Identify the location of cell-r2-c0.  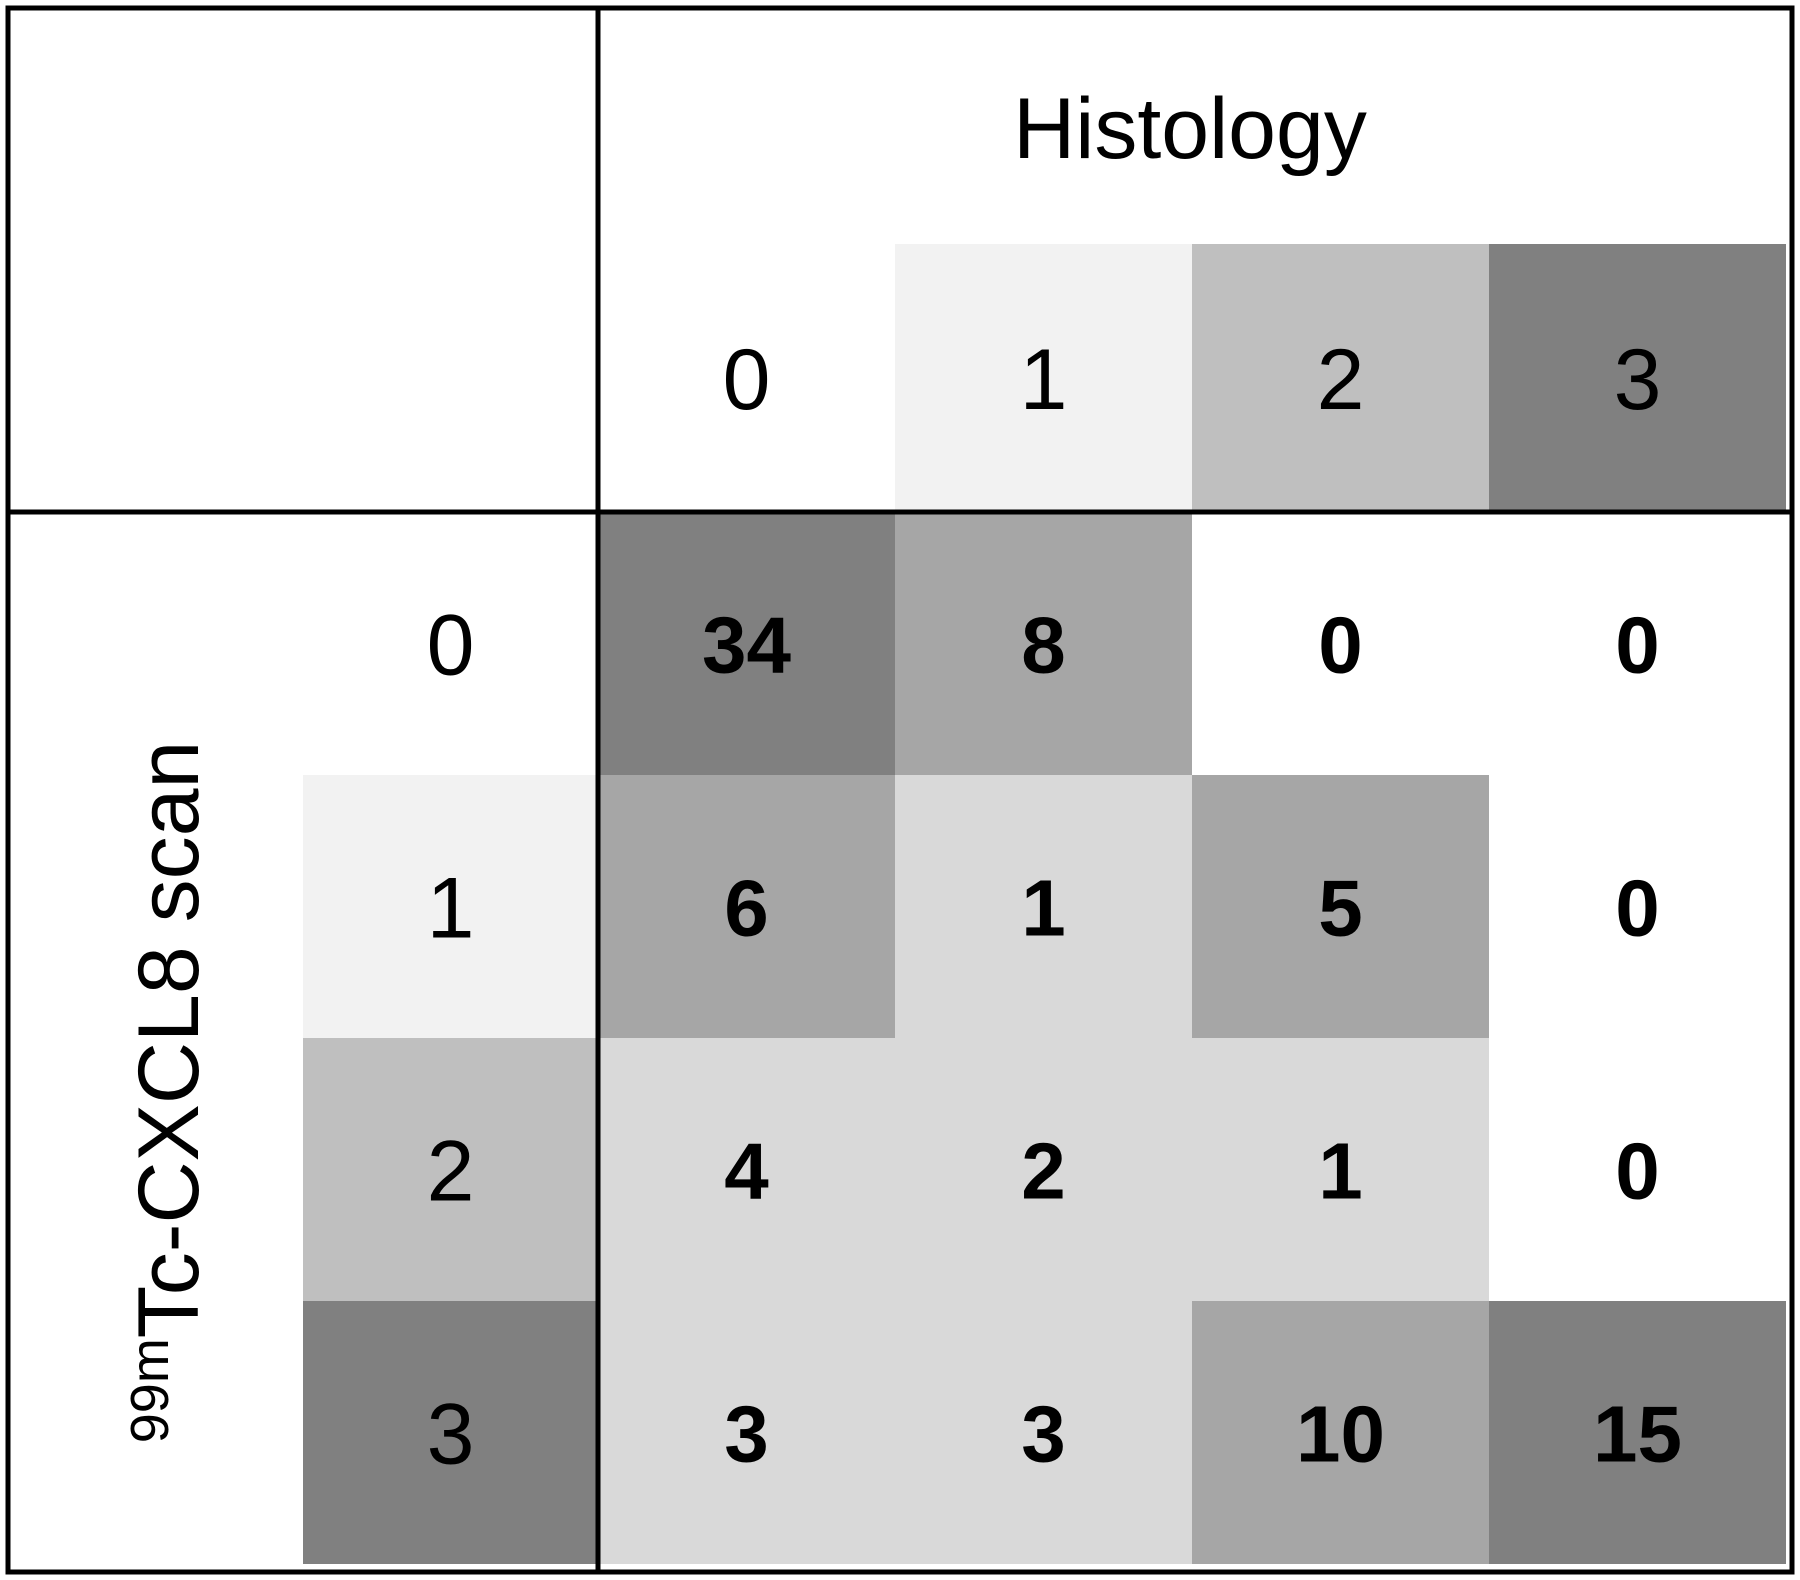
(746, 1169).